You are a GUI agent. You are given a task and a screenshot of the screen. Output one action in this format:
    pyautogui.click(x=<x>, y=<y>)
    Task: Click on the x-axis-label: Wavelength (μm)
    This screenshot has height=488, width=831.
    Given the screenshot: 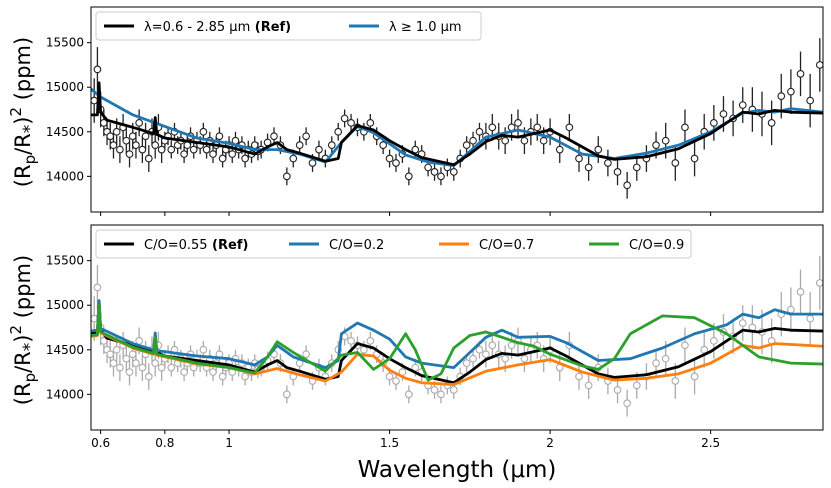 What is the action you would take?
    pyautogui.click(x=457, y=470)
    